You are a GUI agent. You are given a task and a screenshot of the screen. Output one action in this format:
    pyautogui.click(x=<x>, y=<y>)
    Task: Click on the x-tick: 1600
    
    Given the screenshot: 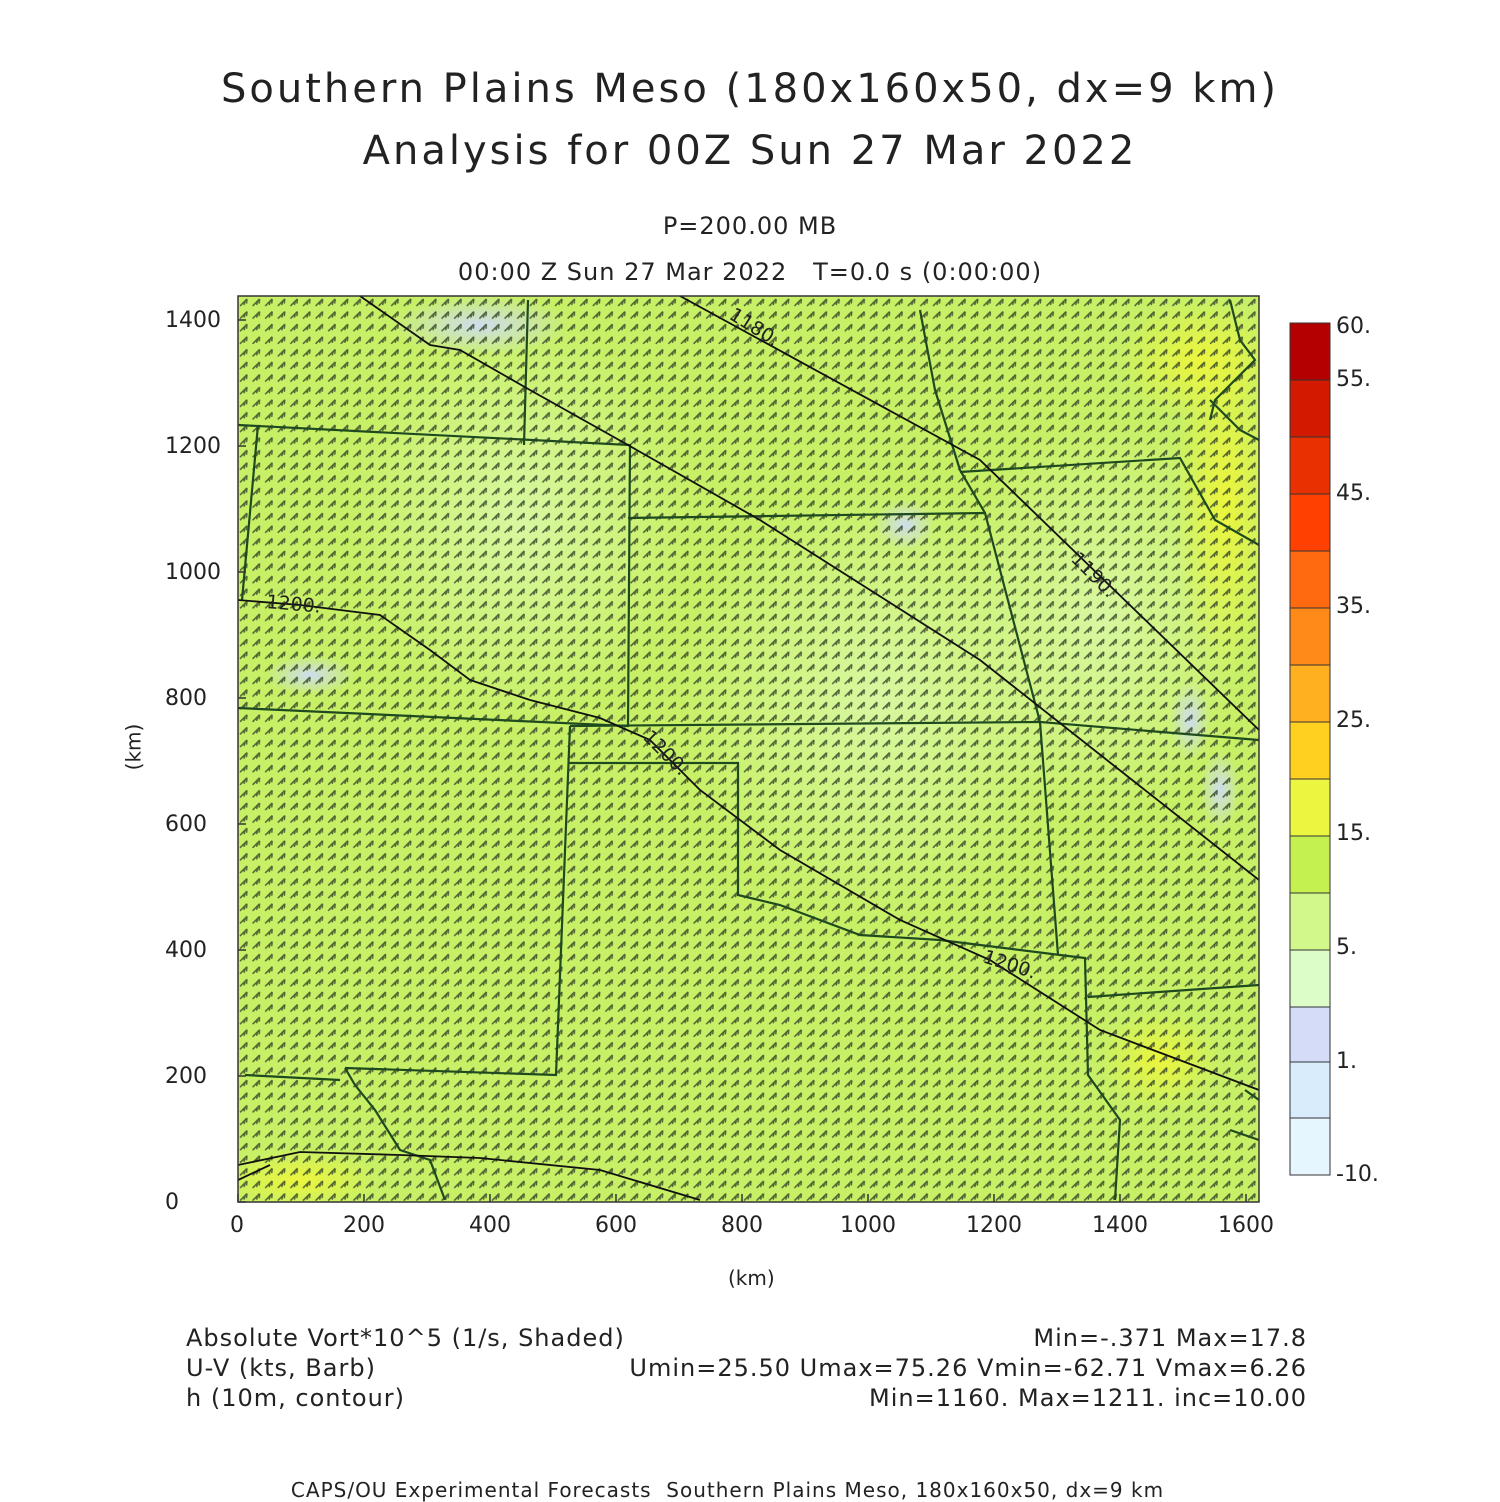 What is the action you would take?
    pyautogui.click(x=1246, y=1225)
    